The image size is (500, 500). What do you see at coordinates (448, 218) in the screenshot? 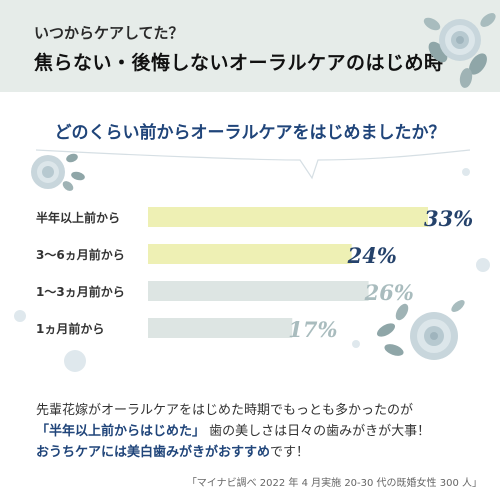
I see `value-label: 33%` at bounding box center [448, 218].